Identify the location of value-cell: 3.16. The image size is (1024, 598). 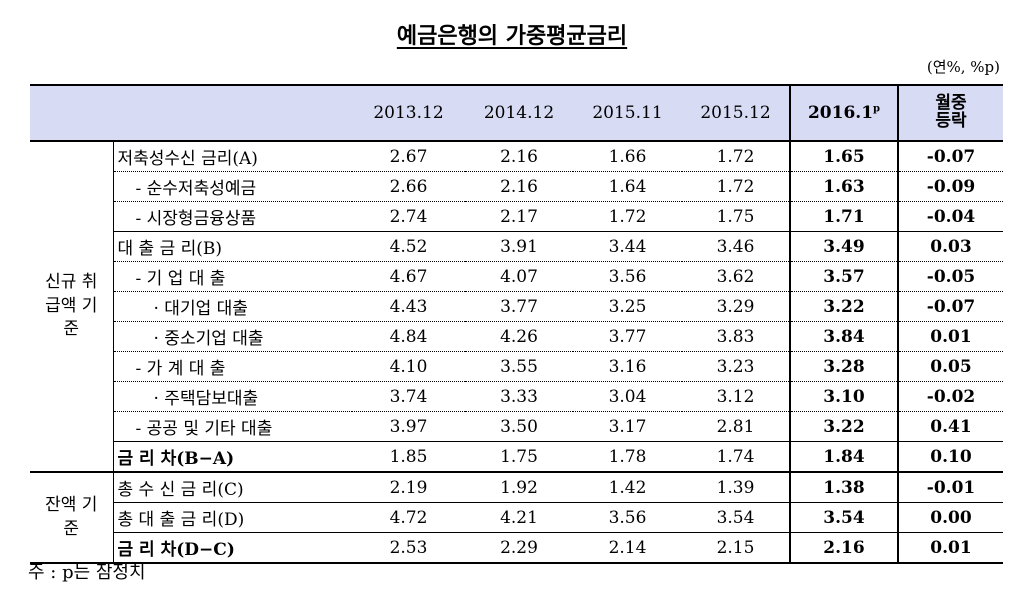
(627, 366).